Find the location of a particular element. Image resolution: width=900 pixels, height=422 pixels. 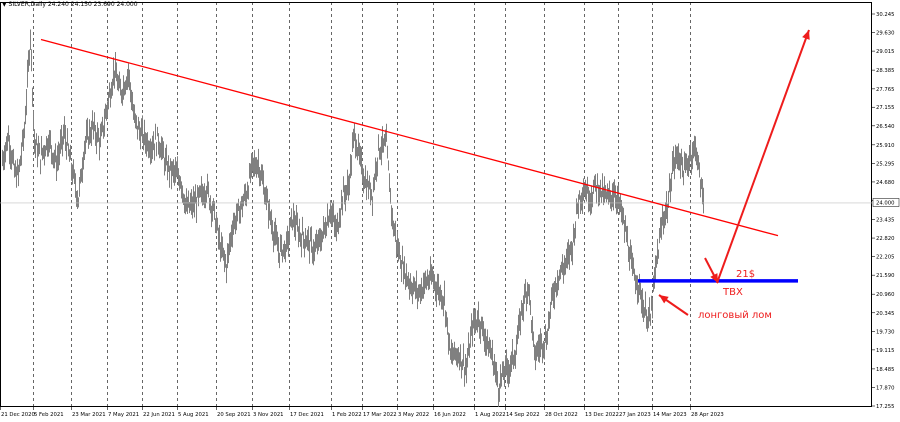

x-tick-label: 21 Dec 2020 is located at coordinates (18, 415).